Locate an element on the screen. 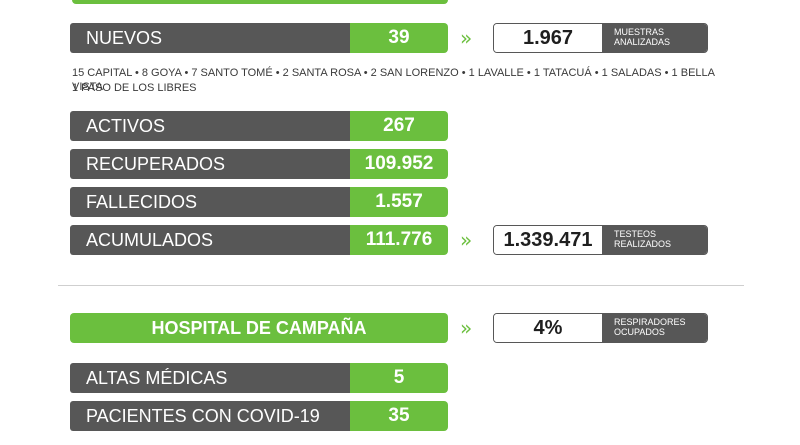 The width and height of the screenshot is (800, 445). nuevos-detail-line2: 1 PASO DE LOS LIBRES is located at coordinates (134, 88).